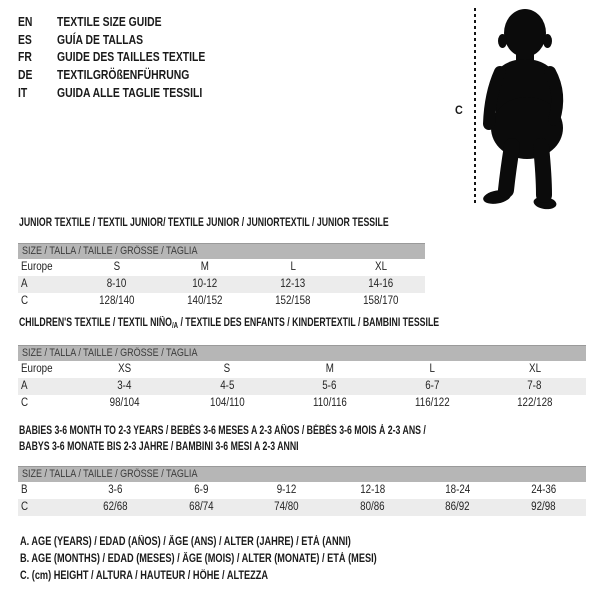  What do you see at coordinates (543, 490) in the screenshot?
I see `table-cell: 24-36` at bounding box center [543, 490].